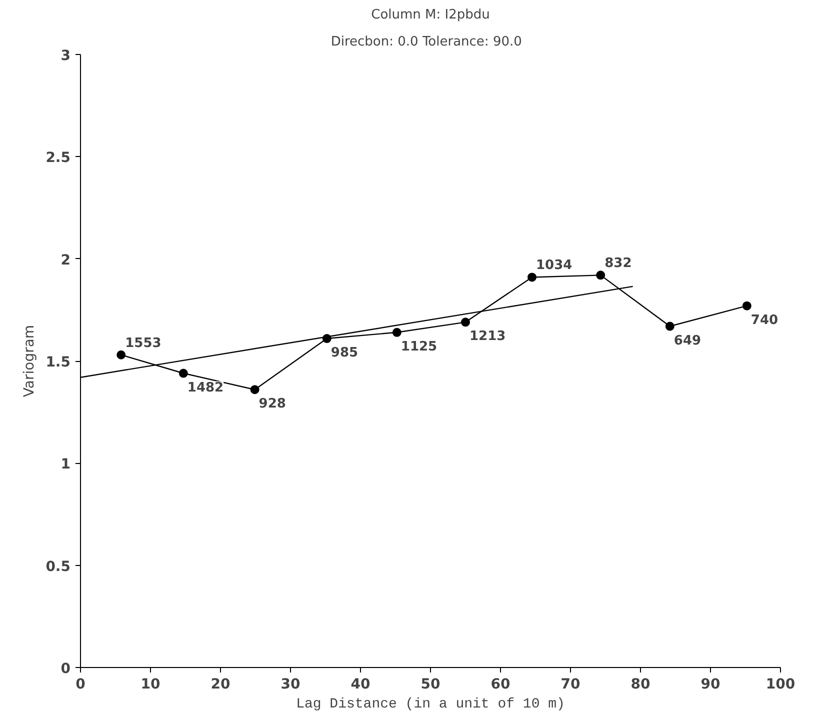 The width and height of the screenshot is (827, 721). What do you see at coordinates (430, 704) in the screenshot?
I see `x-axis-title: Lag Distance (in a unit of 10 m)` at bounding box center [430, 704].